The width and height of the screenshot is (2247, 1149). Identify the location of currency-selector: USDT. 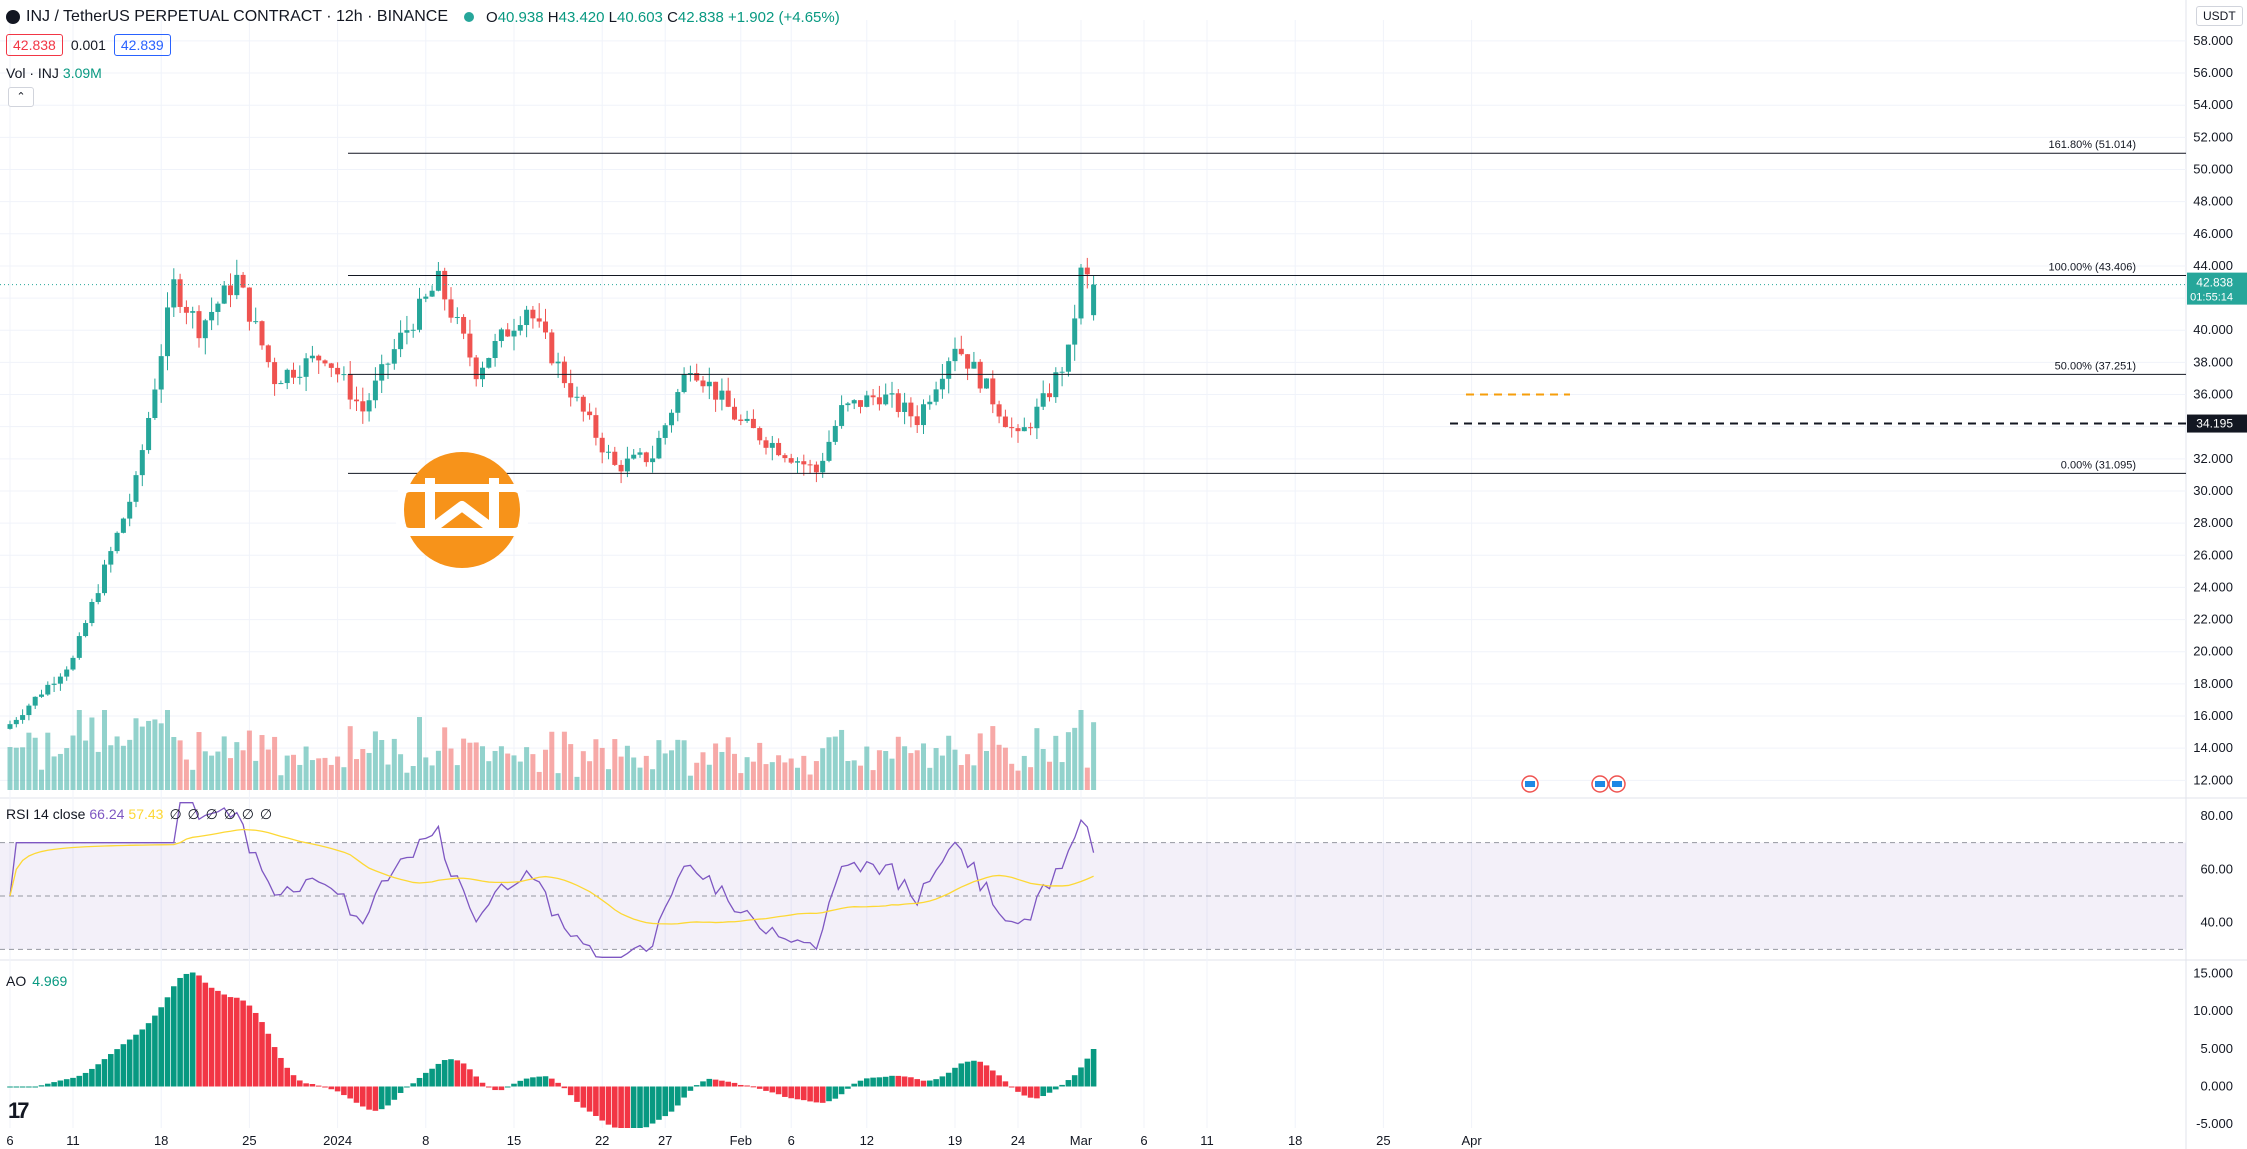
(2219, 16).